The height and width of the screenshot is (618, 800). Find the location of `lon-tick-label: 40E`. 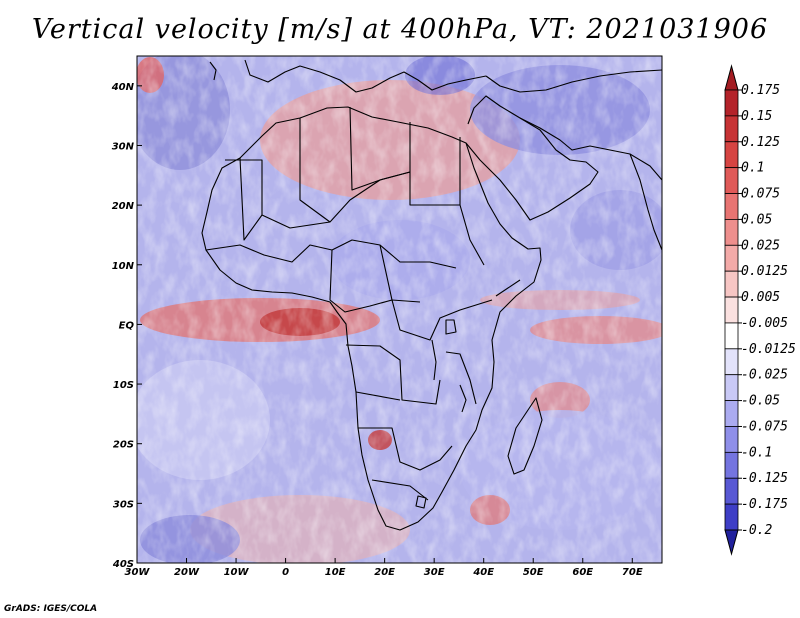

lon-tick-label: 40E is located at coordinates (483, 572).